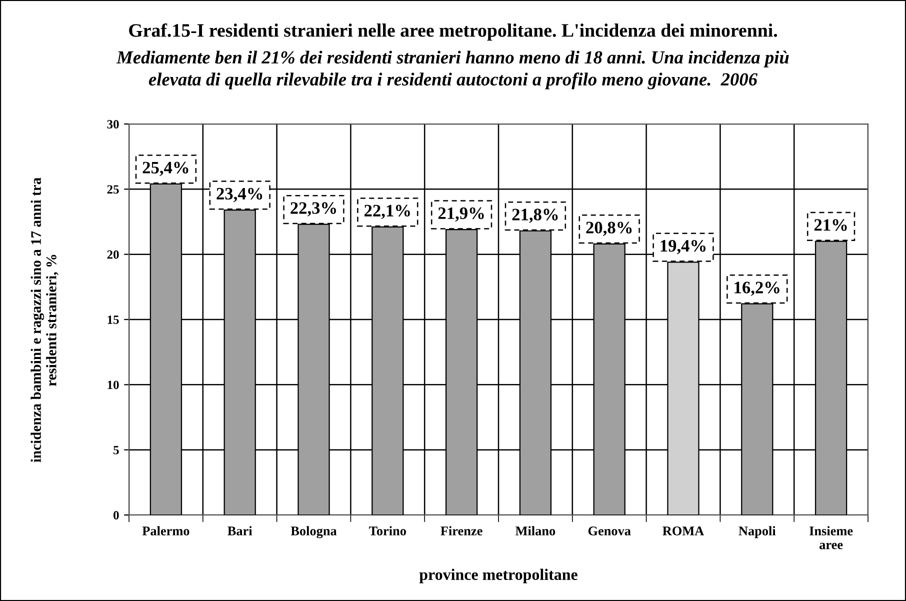 Image resolution: width=906 pixels, height=601 pixels. What do you see at coordinates (165, 169) in the screenshot?
I see `data-label: 25,4%` at bounding box center [165, 169].